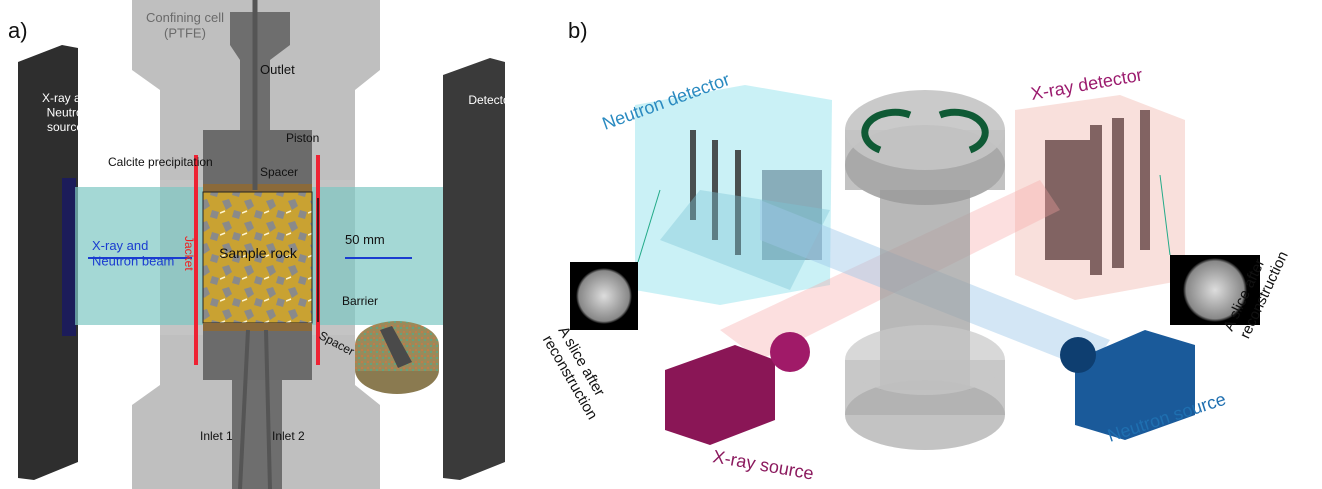 This screenshot has width=1322, height=489. Describe the element at coordinates (302, 138) in the screenshot. I see `label: Piston` at that location.